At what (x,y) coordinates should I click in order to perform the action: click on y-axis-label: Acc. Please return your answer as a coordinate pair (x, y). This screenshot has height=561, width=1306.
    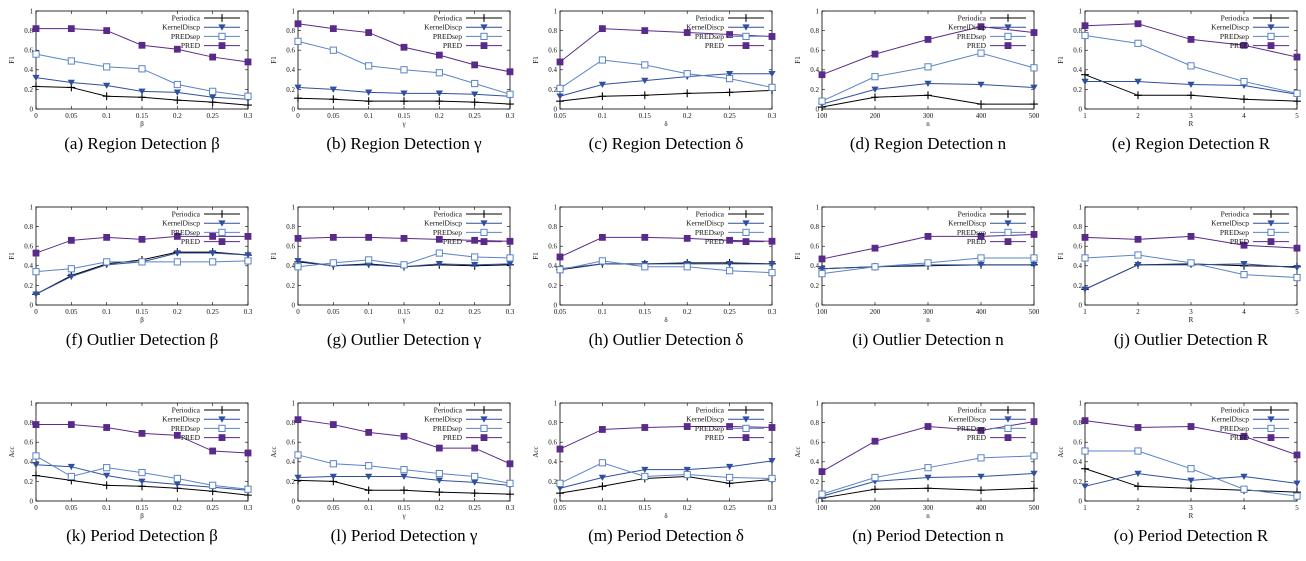
    Looking at the image, I should click on (798, 451).